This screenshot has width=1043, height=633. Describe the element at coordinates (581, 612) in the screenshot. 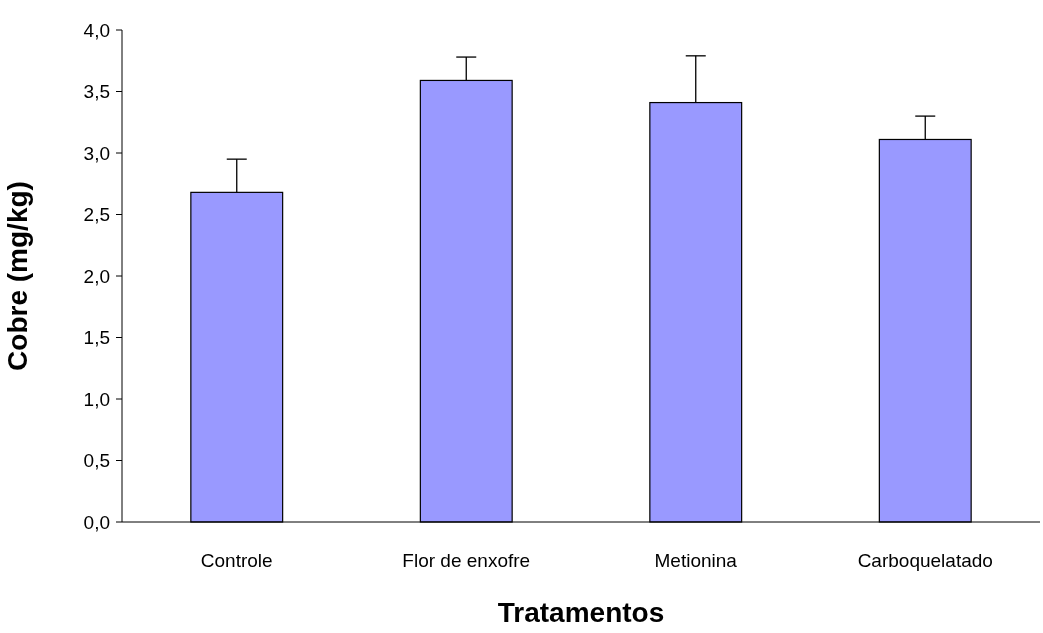

I see `x-axis-title: Tratamentos` at that location.